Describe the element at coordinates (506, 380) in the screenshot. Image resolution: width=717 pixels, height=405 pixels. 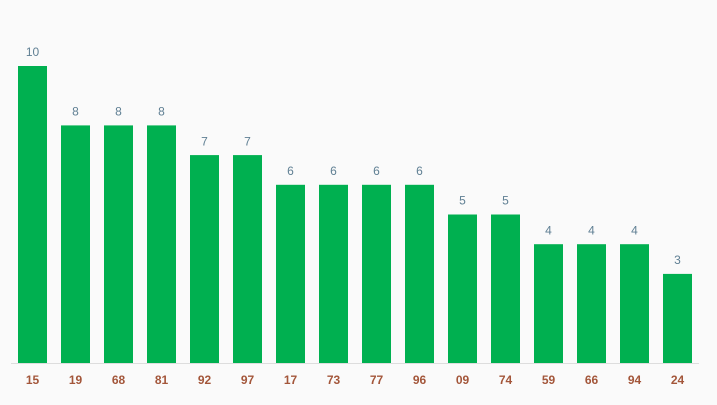
I see `x-tick-label: 74` at that location.